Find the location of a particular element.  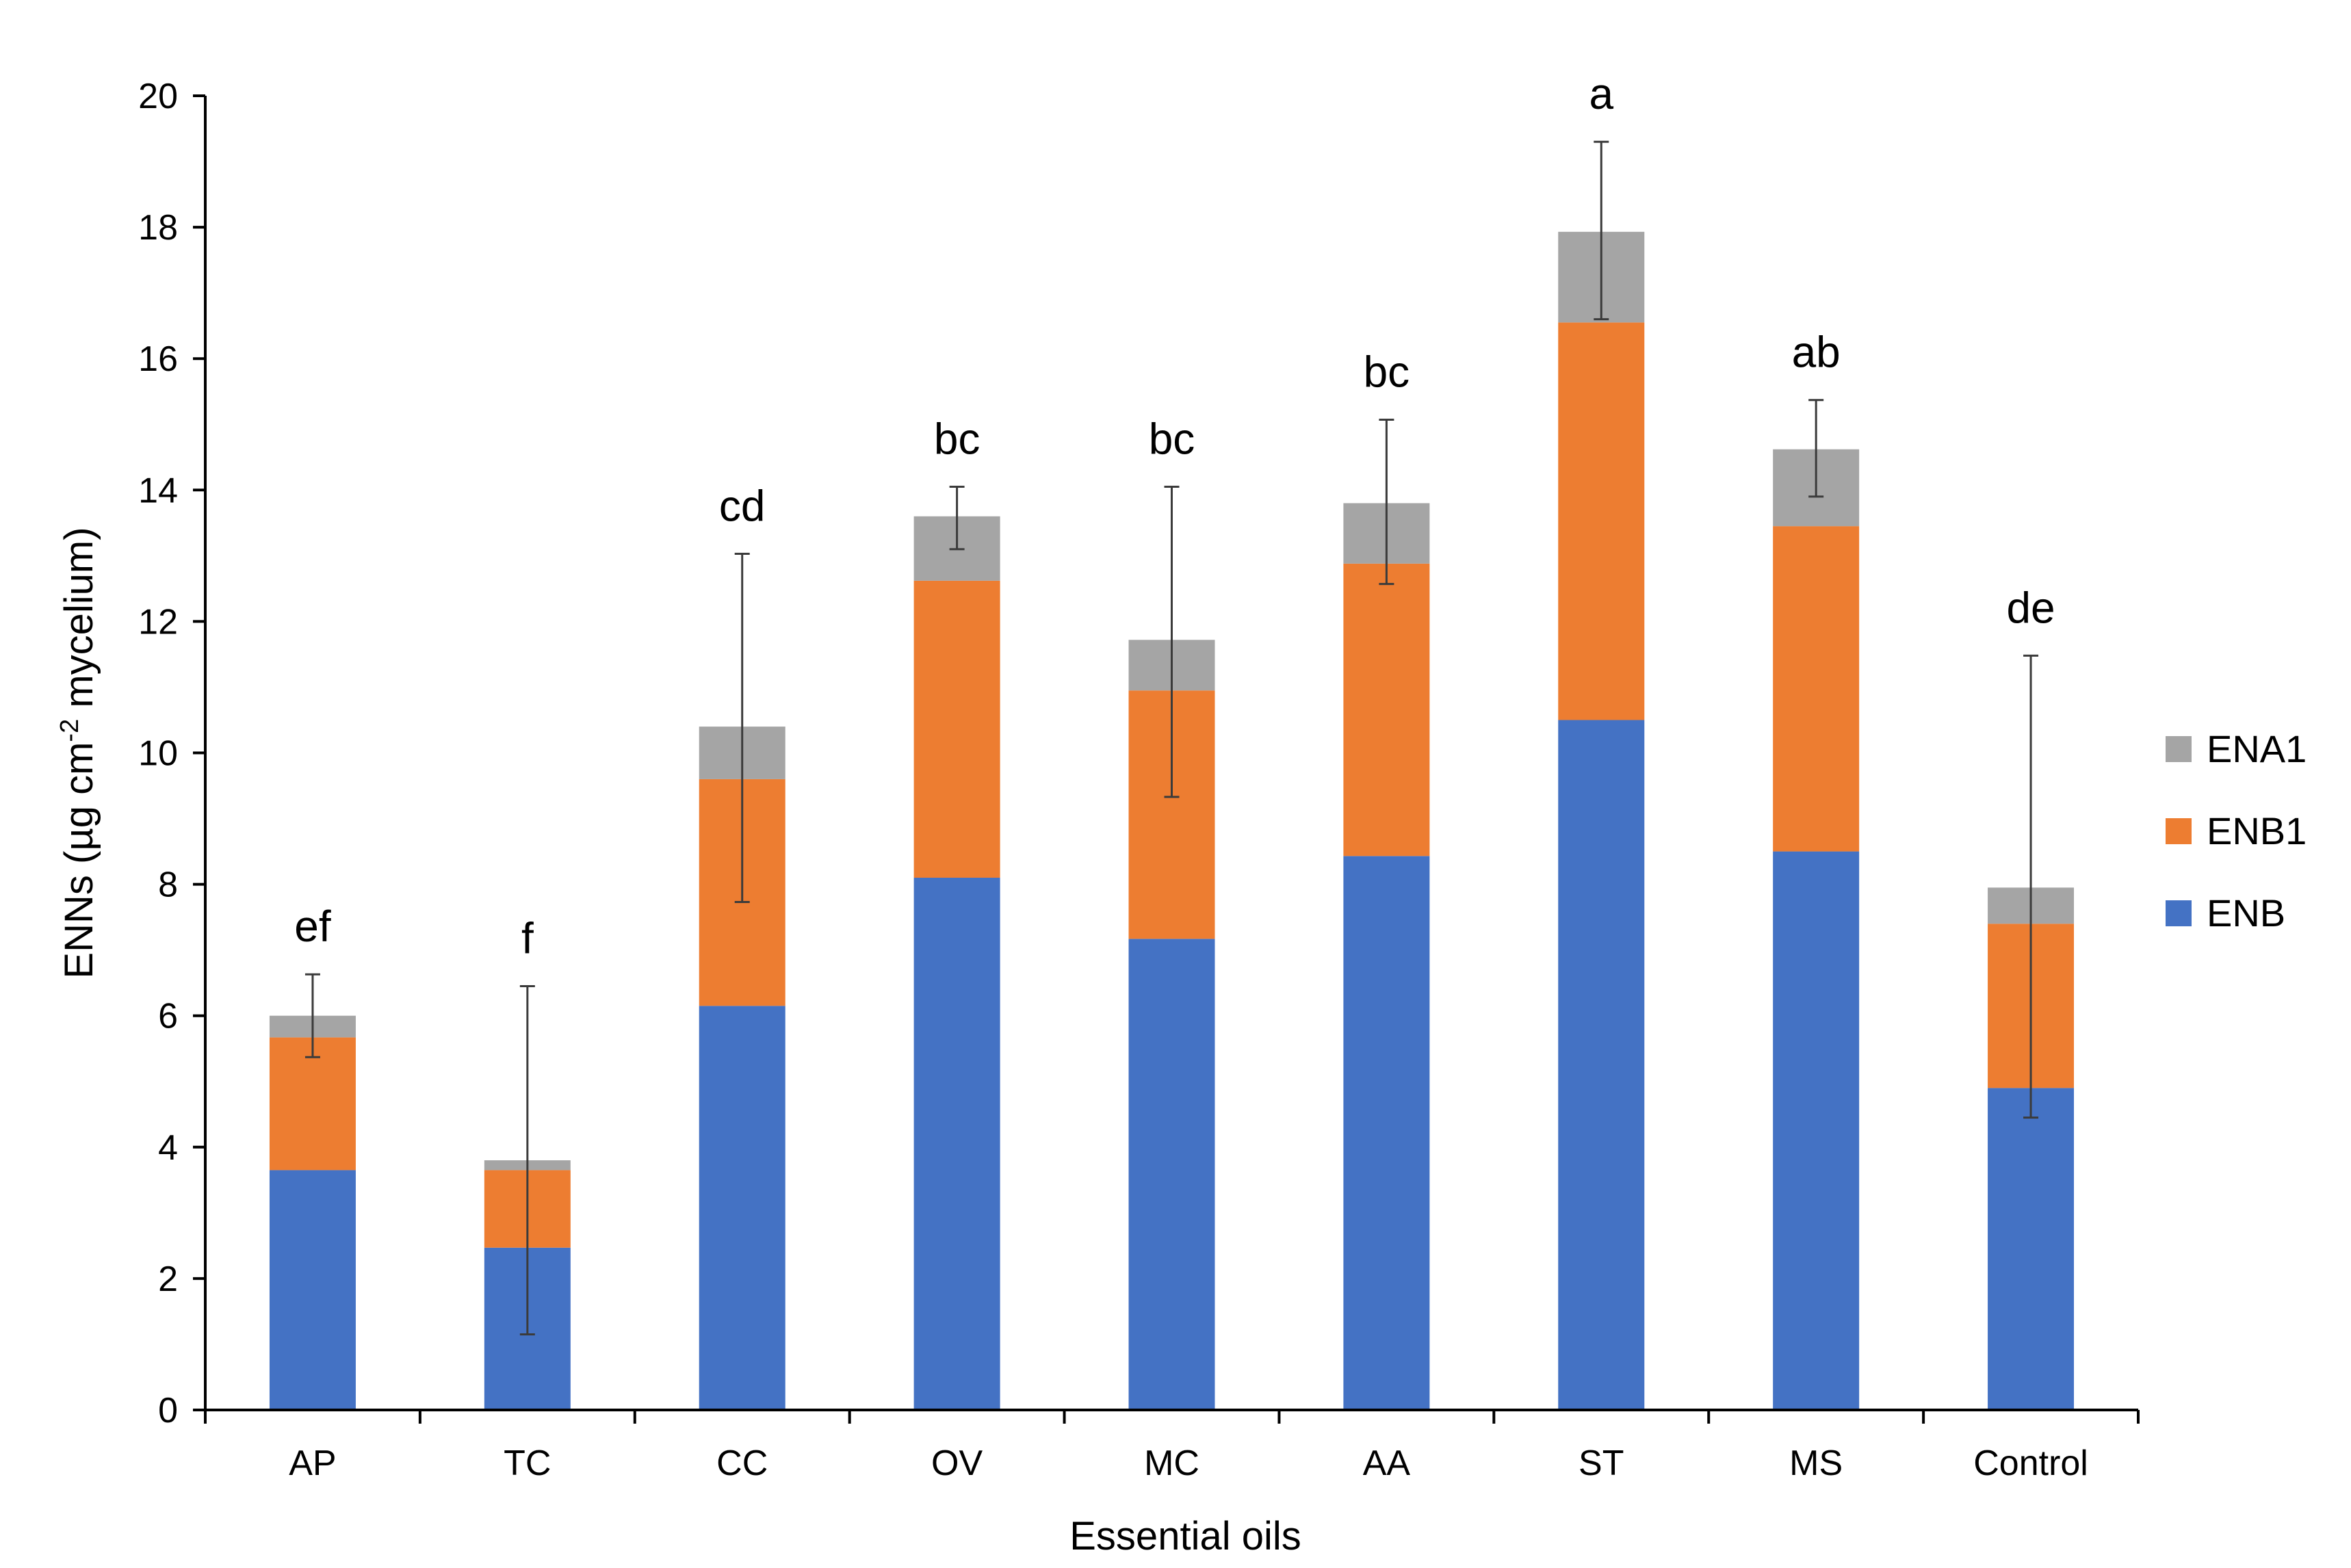

y-tick-label: 2 is located at coordinates (168, 1279).